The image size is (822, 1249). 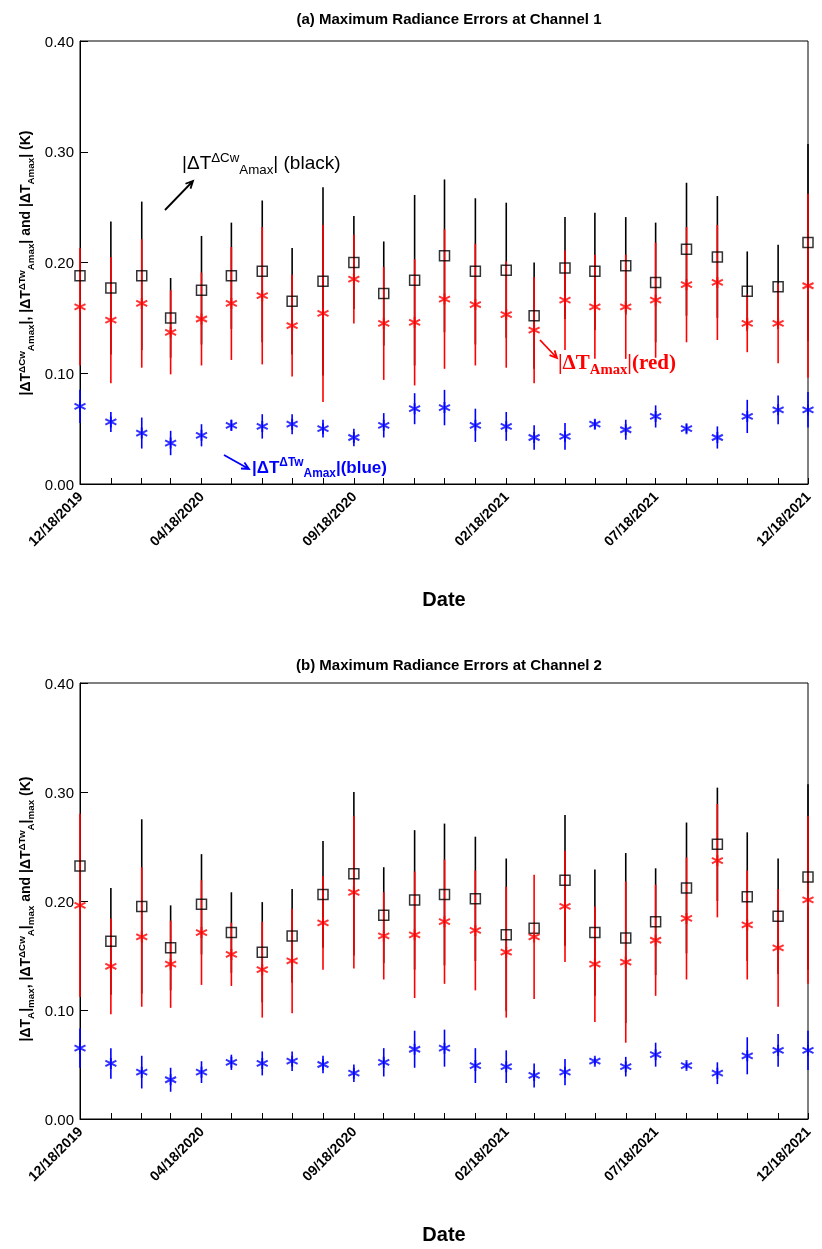 What do you see at coordinates (449, 18) in the screenshot?
I see `chart-title: (a) Maximum Radiance Errors at Channel 1` at bounding box center [449, 18].